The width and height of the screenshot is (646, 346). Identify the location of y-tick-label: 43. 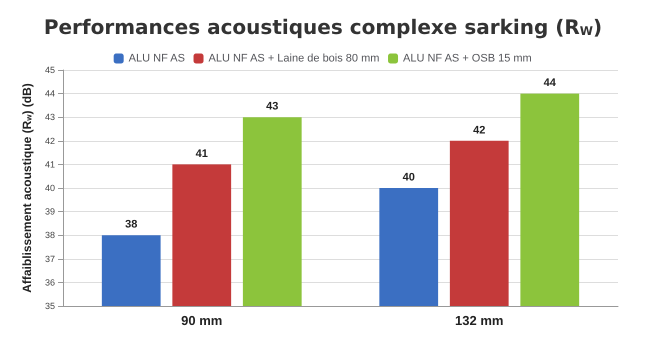
(49, 117).